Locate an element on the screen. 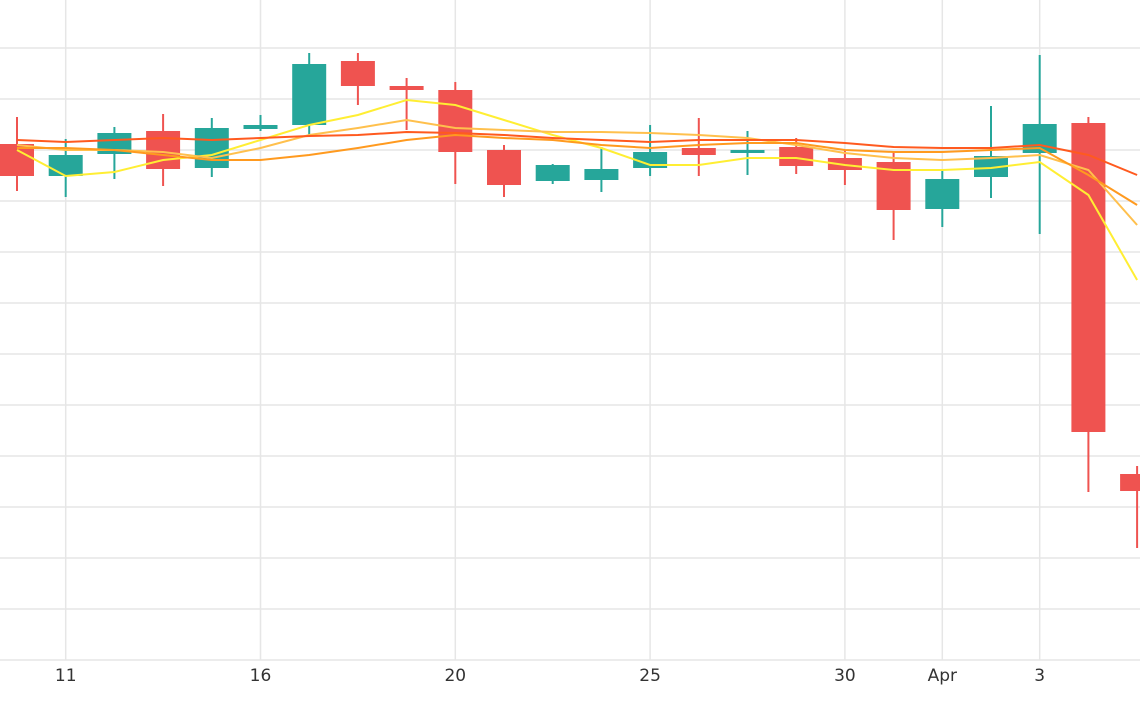 Image resolution: width=1140 pixels, height=710 pixels. x-tick-label: 30 is located at coordinates (845, 676).